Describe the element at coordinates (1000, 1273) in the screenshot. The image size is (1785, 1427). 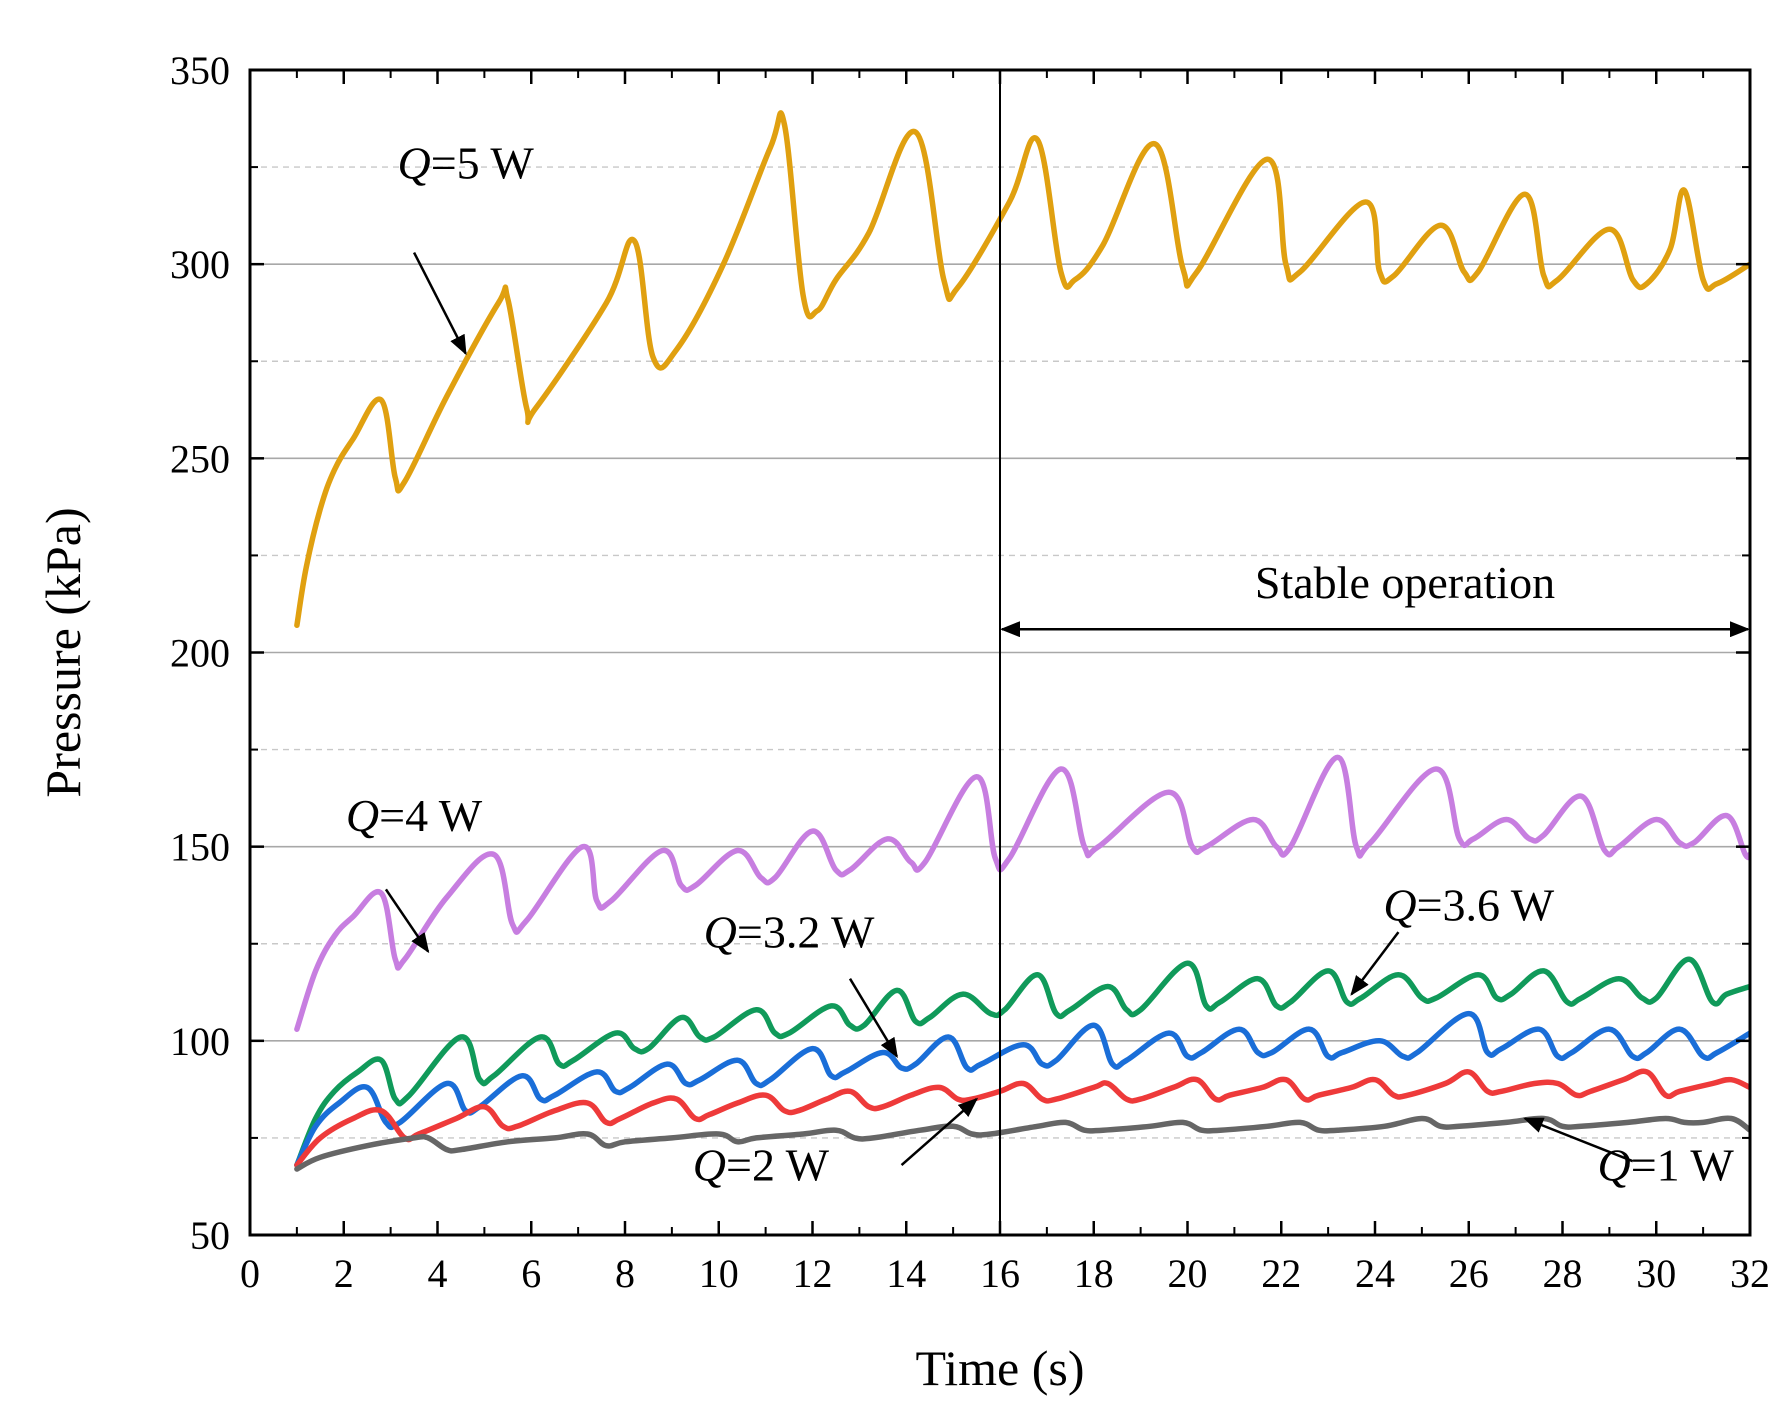
I see `x-tick-label: 16` at that location.